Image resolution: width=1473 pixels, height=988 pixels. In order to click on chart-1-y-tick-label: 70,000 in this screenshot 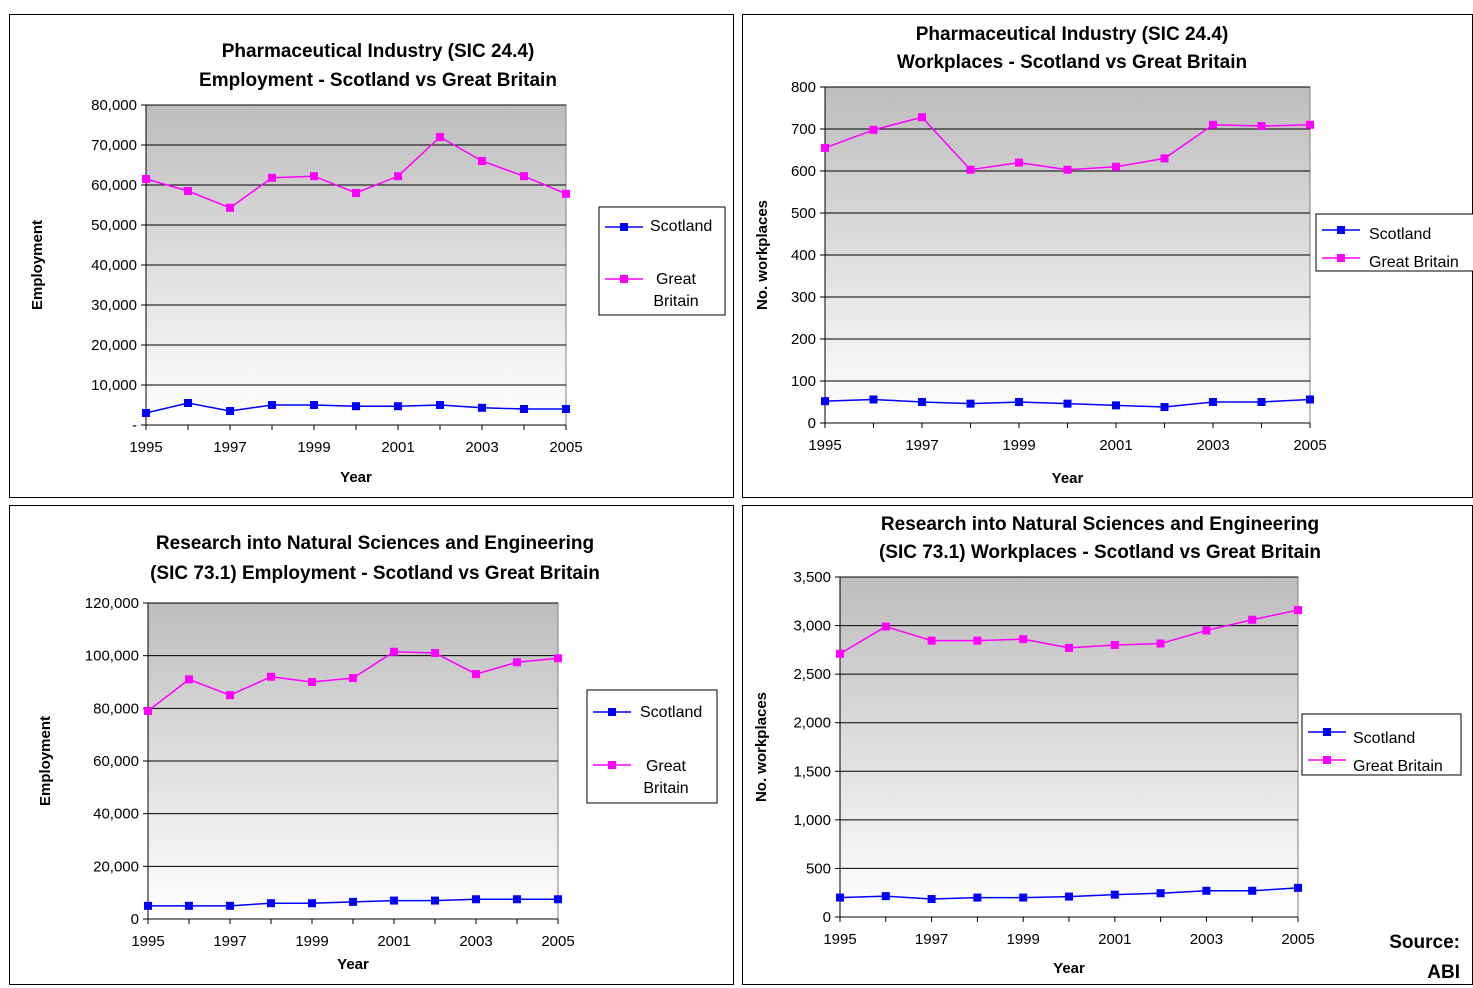, I will do `click(114, 145)`.